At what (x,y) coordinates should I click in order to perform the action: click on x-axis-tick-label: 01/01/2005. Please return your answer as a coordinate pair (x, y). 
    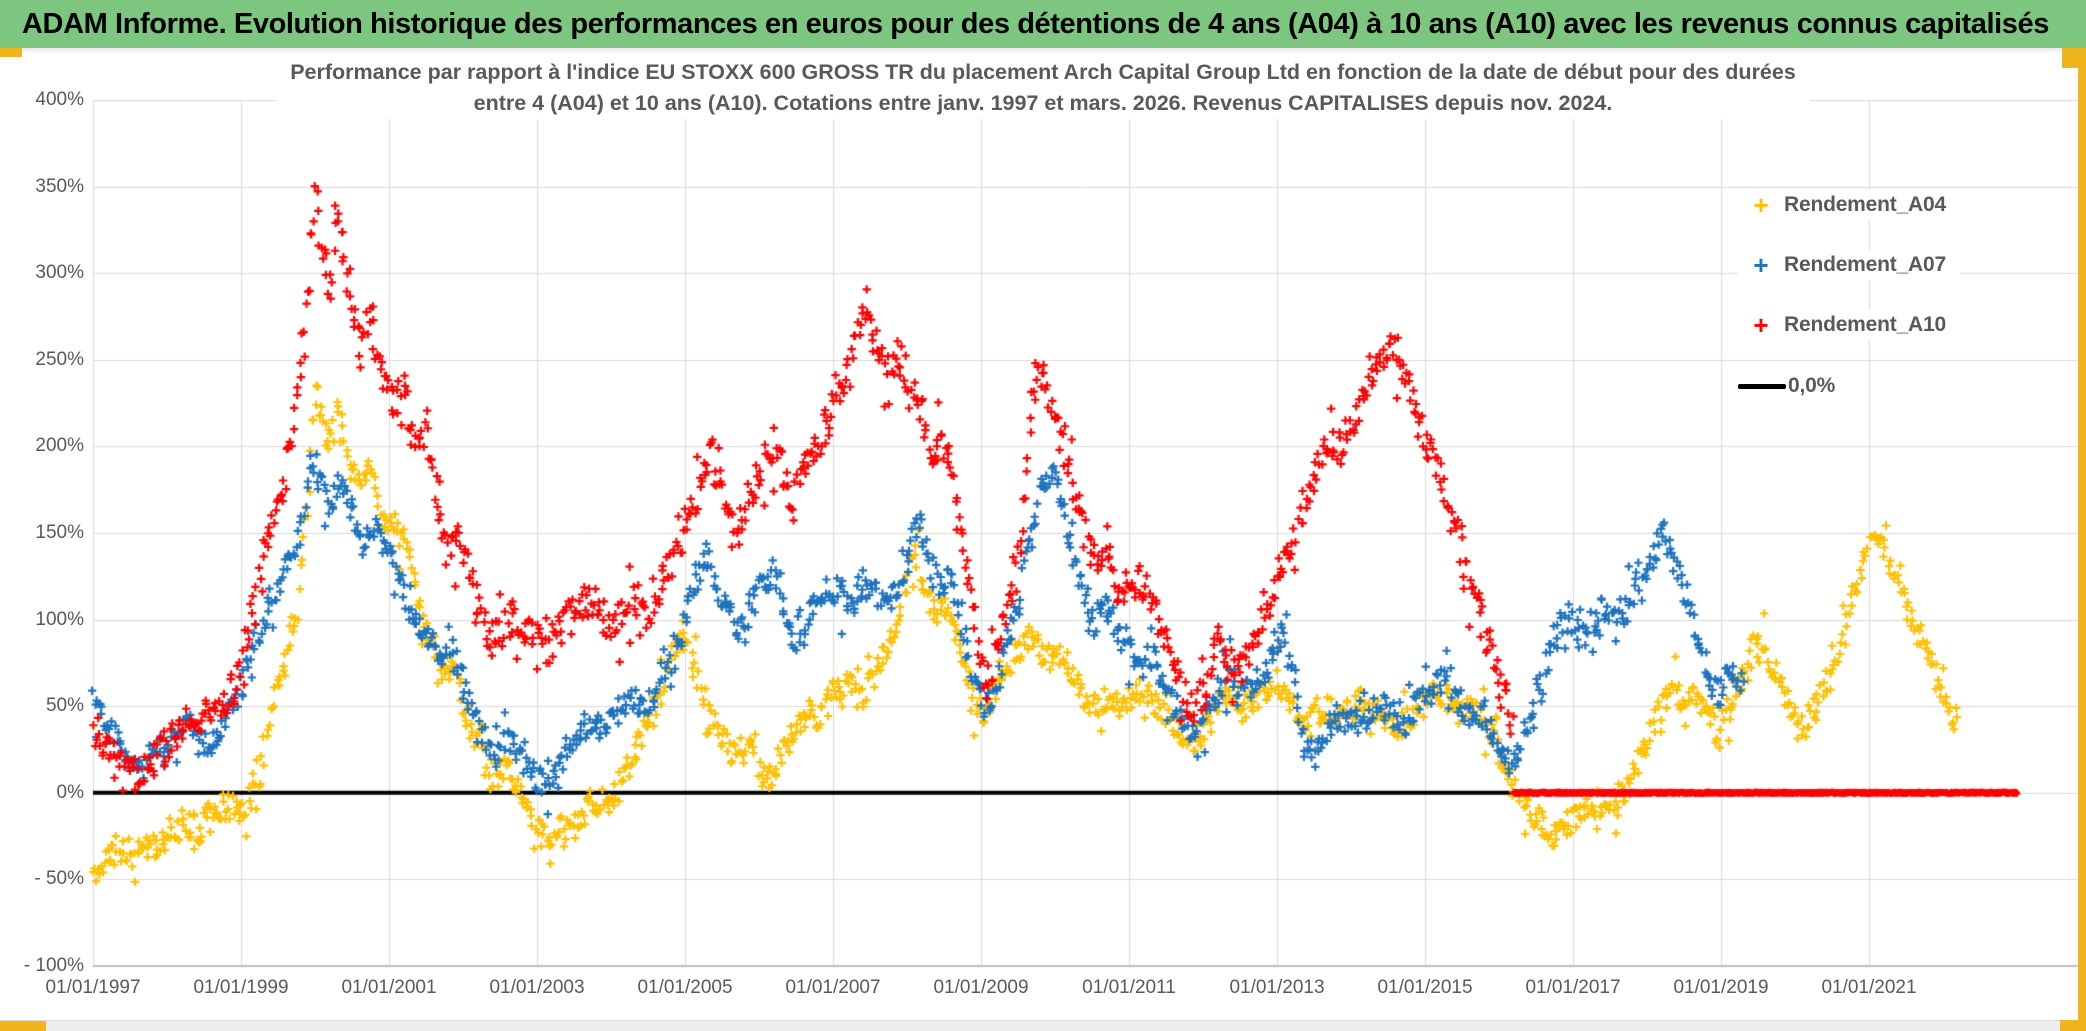
    Looking at the image, I should click on (685, 987).